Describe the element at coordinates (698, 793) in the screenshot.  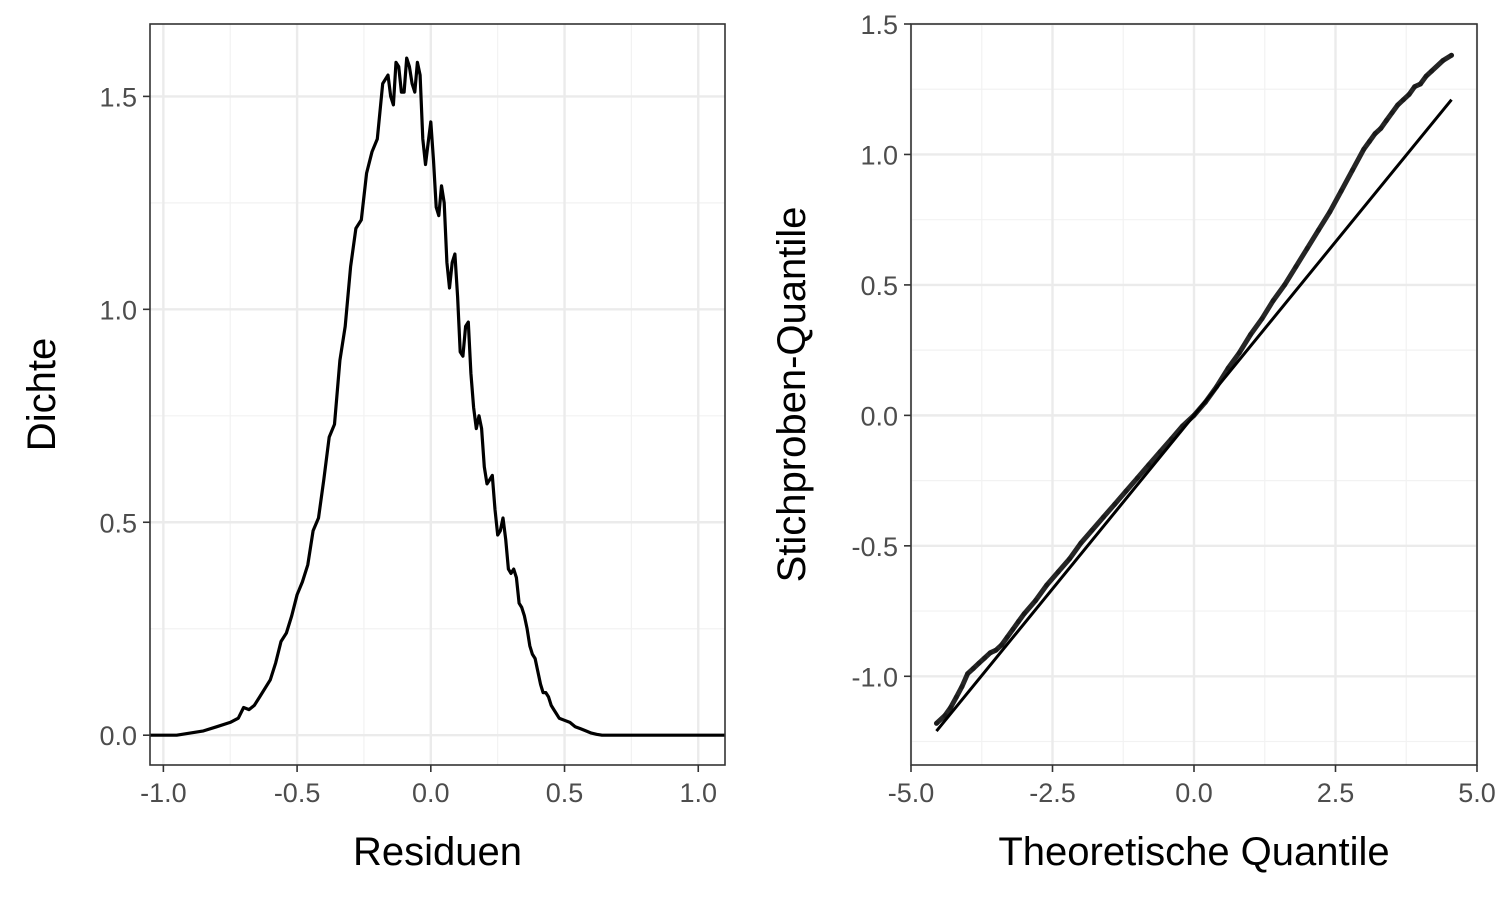
I see `density-x-tick-label: 1.0` at that location.